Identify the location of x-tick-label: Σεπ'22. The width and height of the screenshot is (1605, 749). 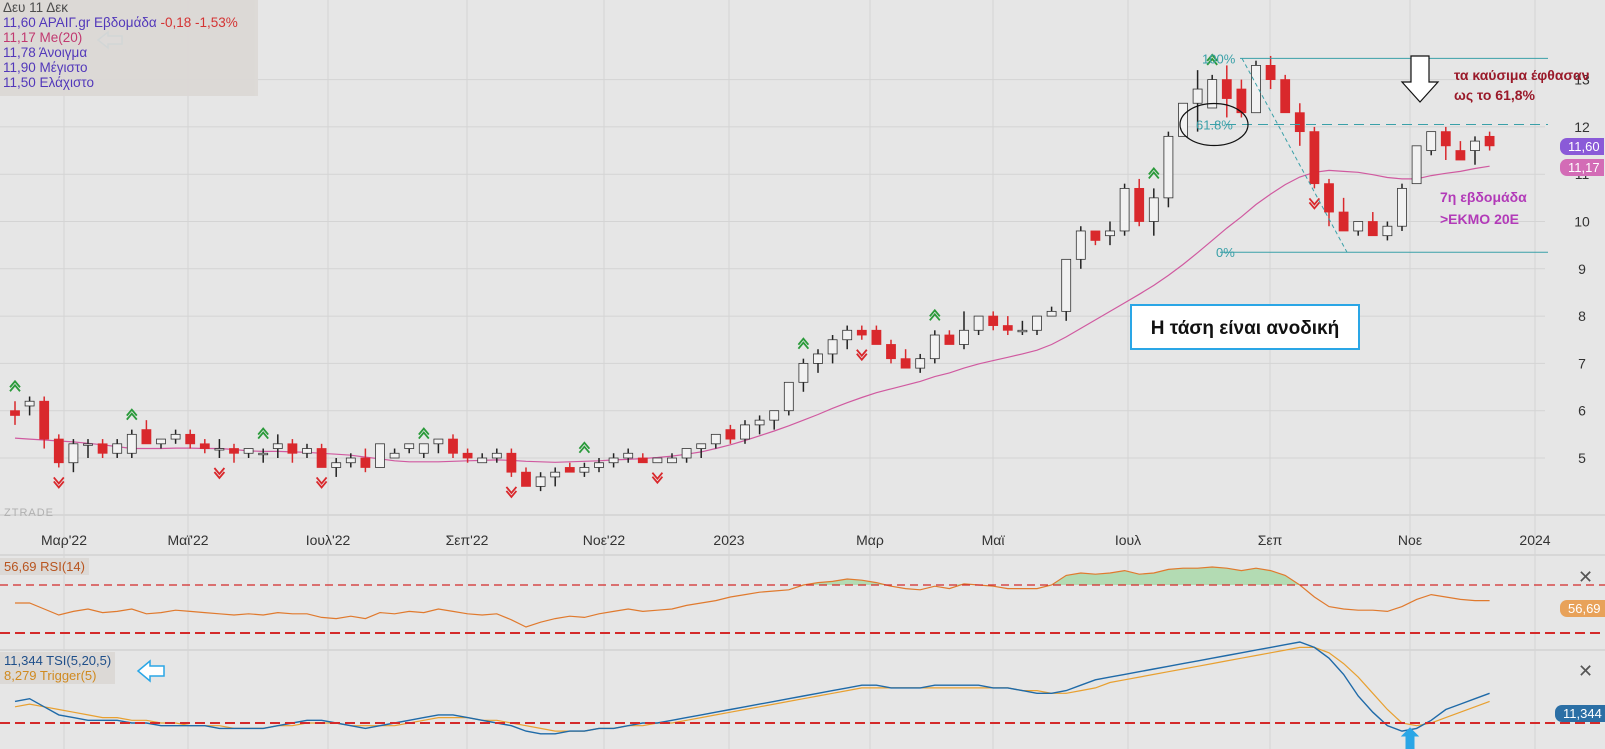
(467, 540).